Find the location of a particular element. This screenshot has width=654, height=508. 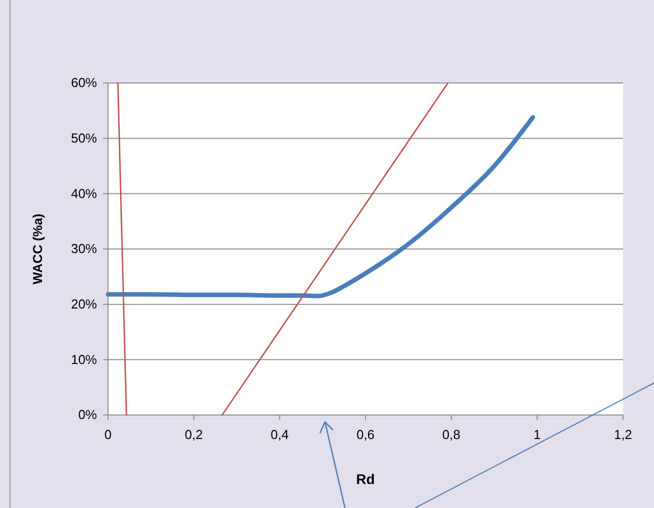

x-tick-label: 0,6 is located at coordinates (365, 434).